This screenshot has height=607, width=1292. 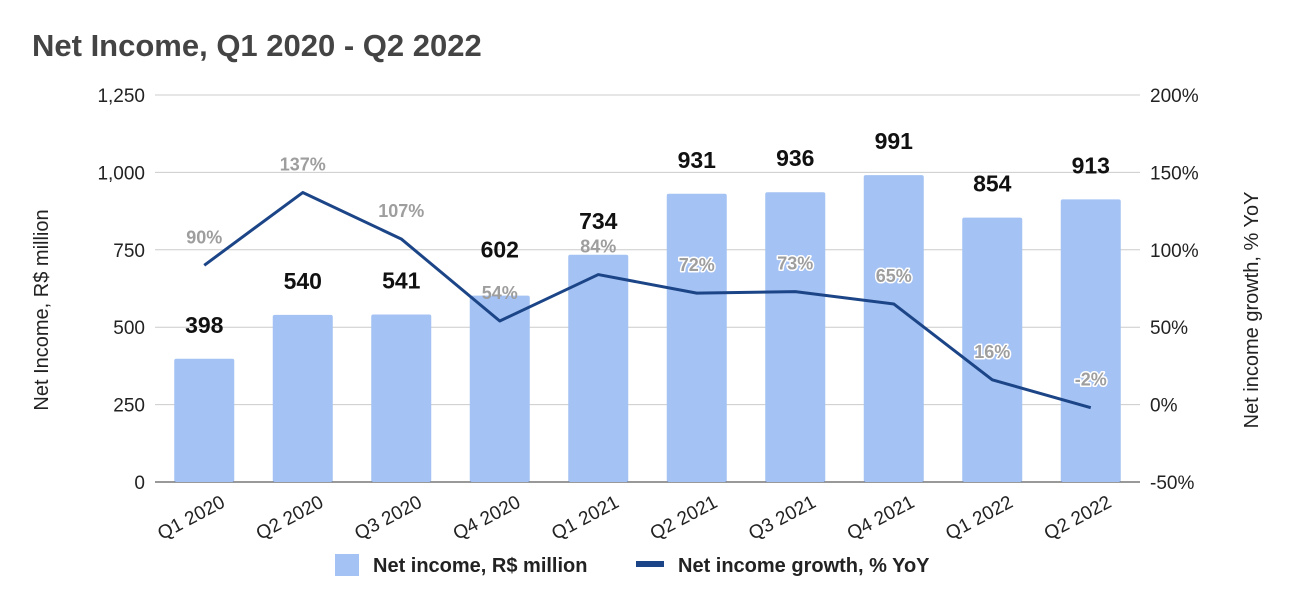 I want to click on x-tick-label: Q3 2021, so click(x=782, y=518).